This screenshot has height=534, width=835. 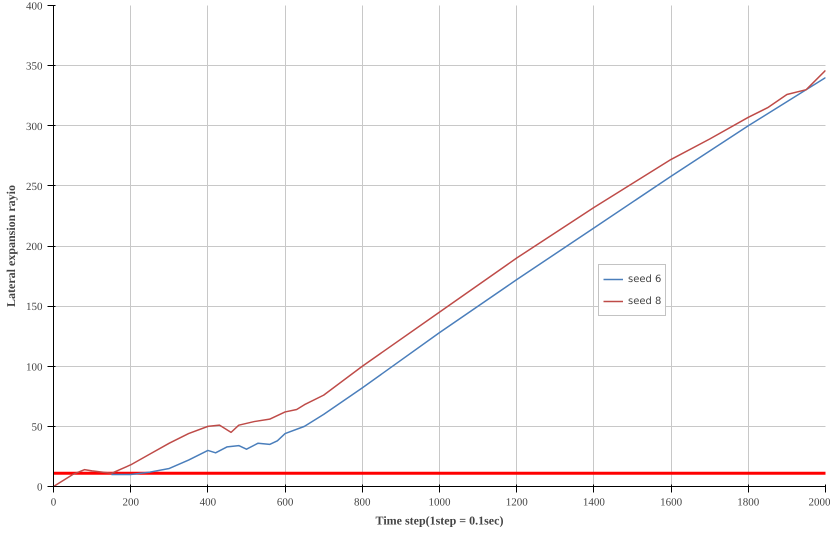 What do you see at coordinates (285, 502) in the screenshot?
I see `x-tick-label: 600` at bounding box center [285, 502].